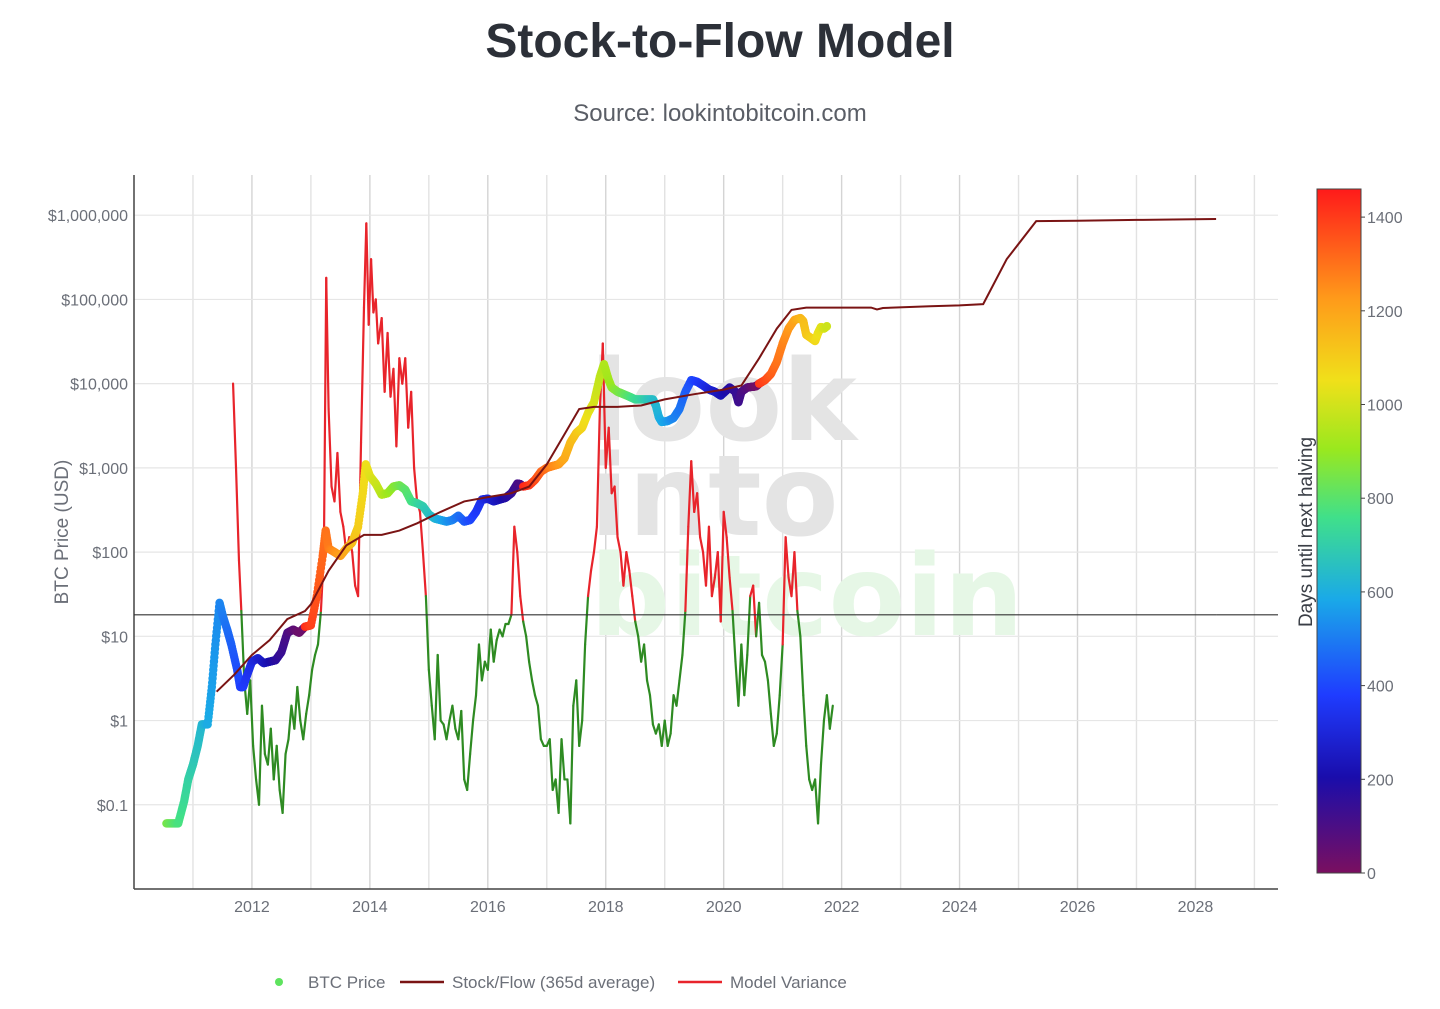  What do you see at coordinates (1385, 218) in the screenshot?
I see `colorbar-tick-label: 1400` at bounding box center [1385, 218].